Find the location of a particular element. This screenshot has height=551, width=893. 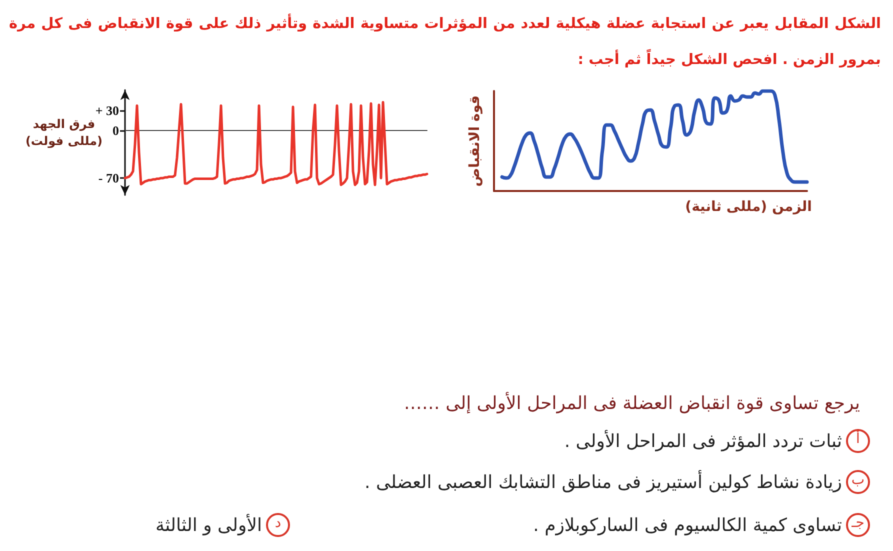

text: ب is located at coordinates (858, 482).